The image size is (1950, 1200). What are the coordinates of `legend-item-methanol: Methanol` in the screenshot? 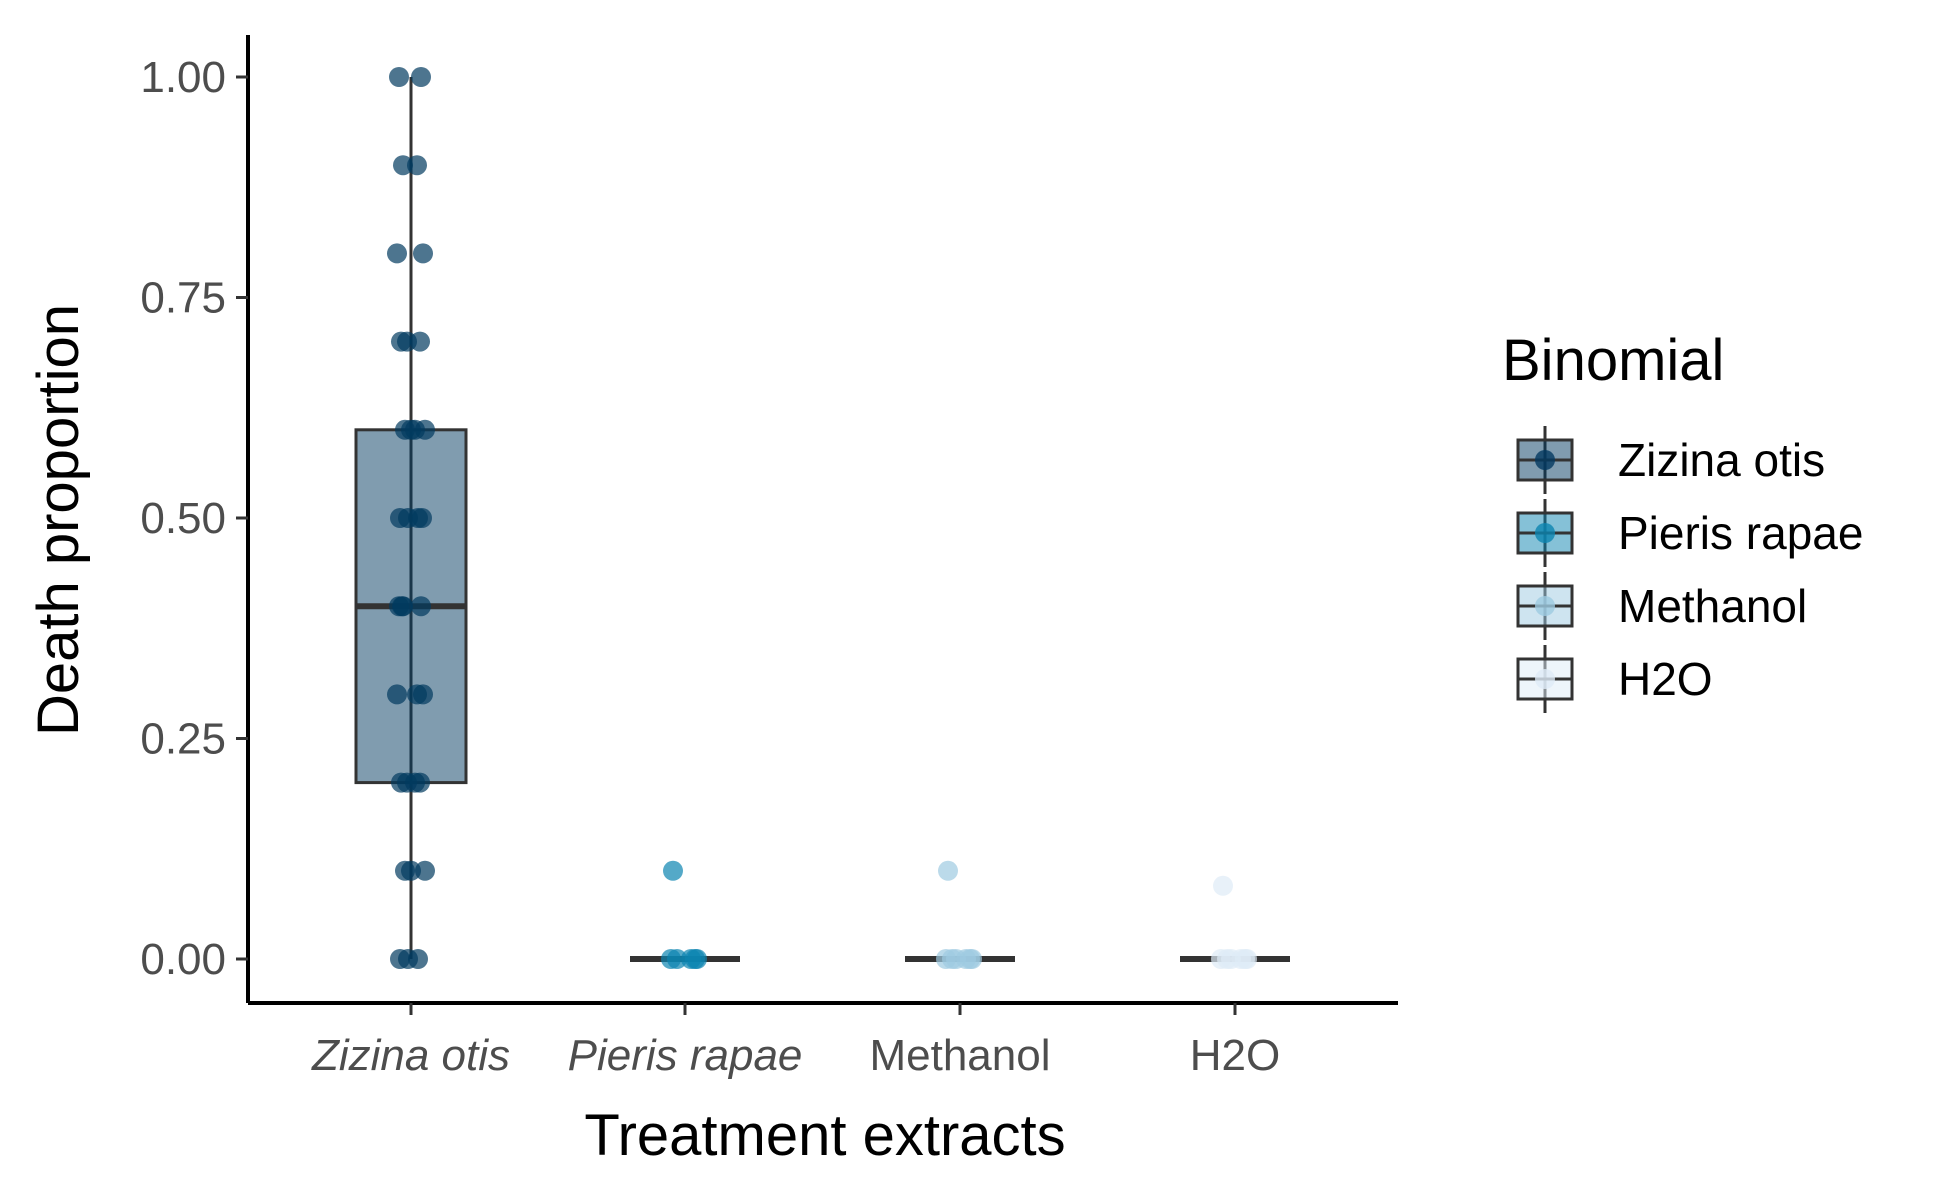 It's located at (1661, 606).